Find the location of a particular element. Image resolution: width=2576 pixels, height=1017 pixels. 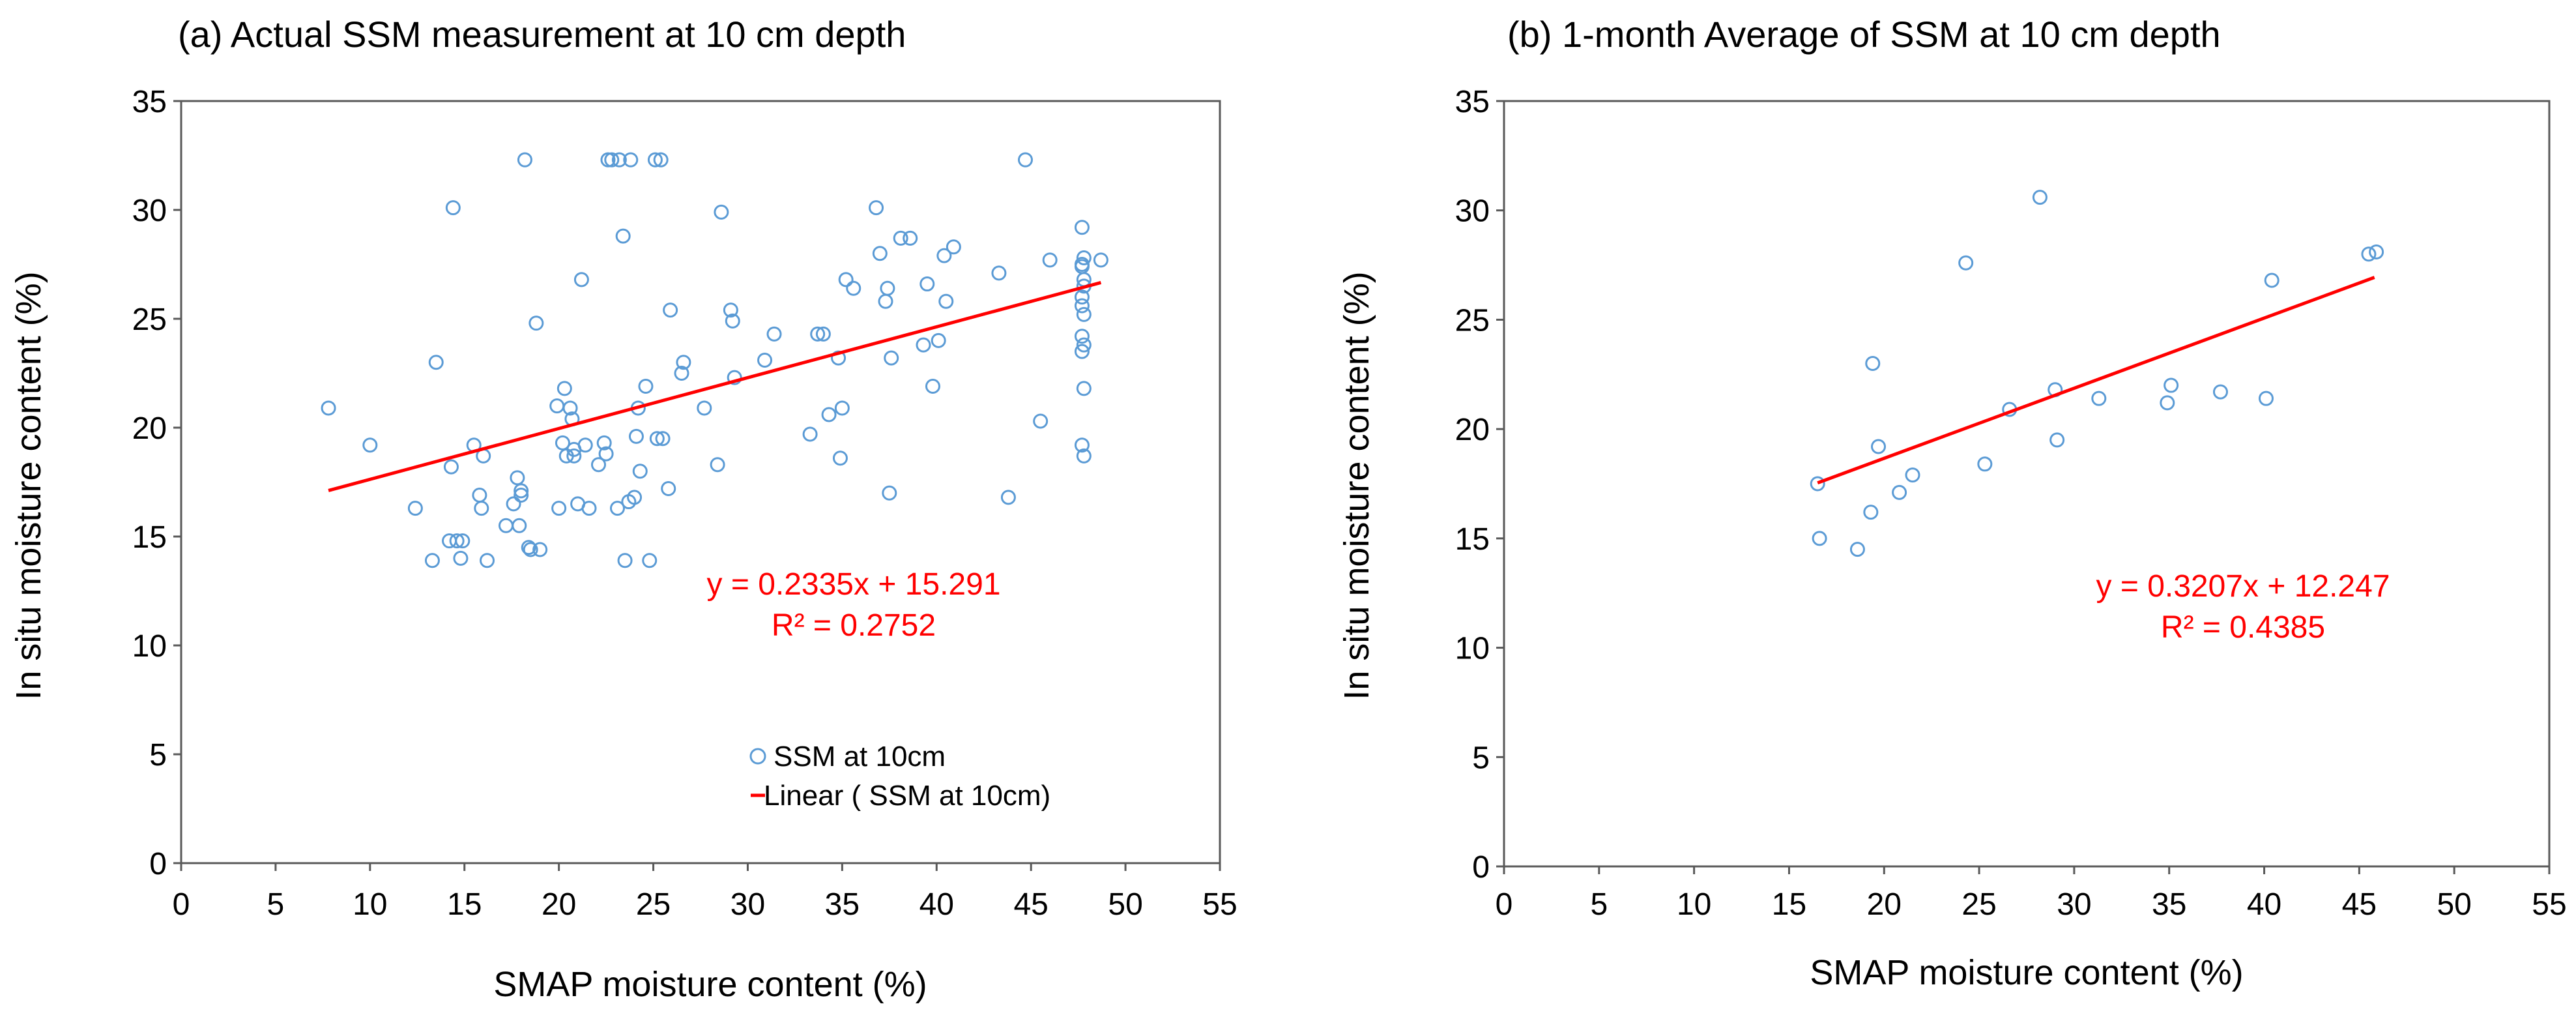

x-tick-label: 25 is located at coordinates (653, 905).